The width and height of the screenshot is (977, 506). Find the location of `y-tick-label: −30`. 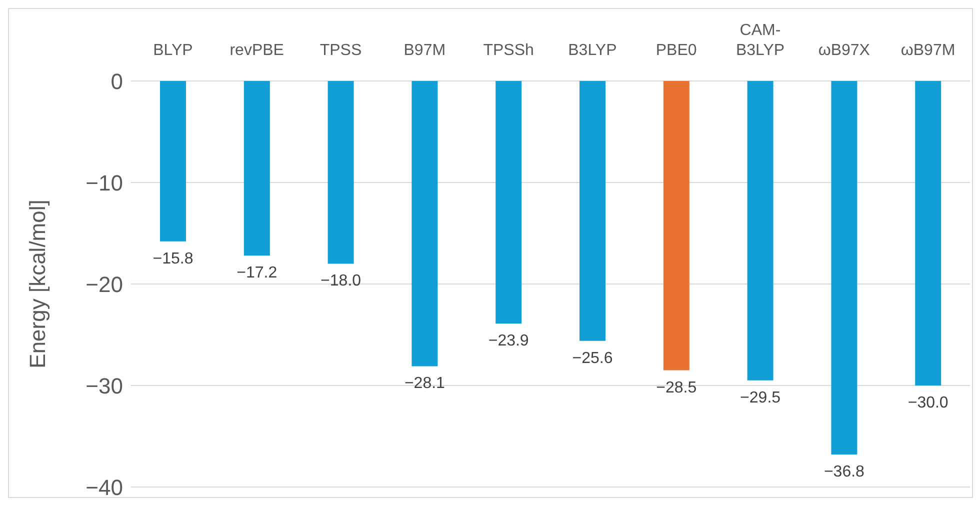

y-tick-label: −30 is located at coordinates (104, 385).